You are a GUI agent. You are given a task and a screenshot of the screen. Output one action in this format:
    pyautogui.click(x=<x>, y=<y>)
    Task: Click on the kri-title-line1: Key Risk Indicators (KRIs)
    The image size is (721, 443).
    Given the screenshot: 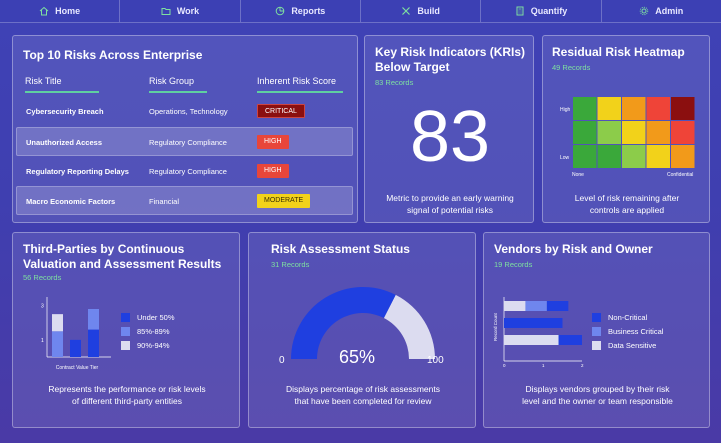 What is the action you would take?
    pyautogui.click(x=450, y=52)
    